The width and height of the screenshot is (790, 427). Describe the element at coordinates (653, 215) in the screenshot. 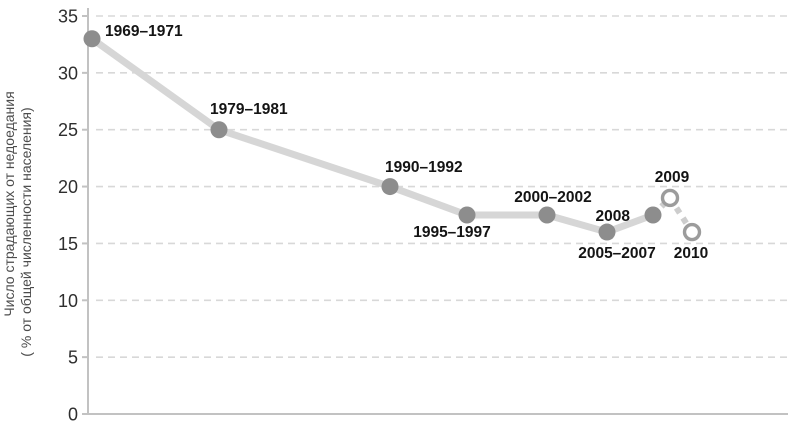

I see `data-point-2008` at that location.